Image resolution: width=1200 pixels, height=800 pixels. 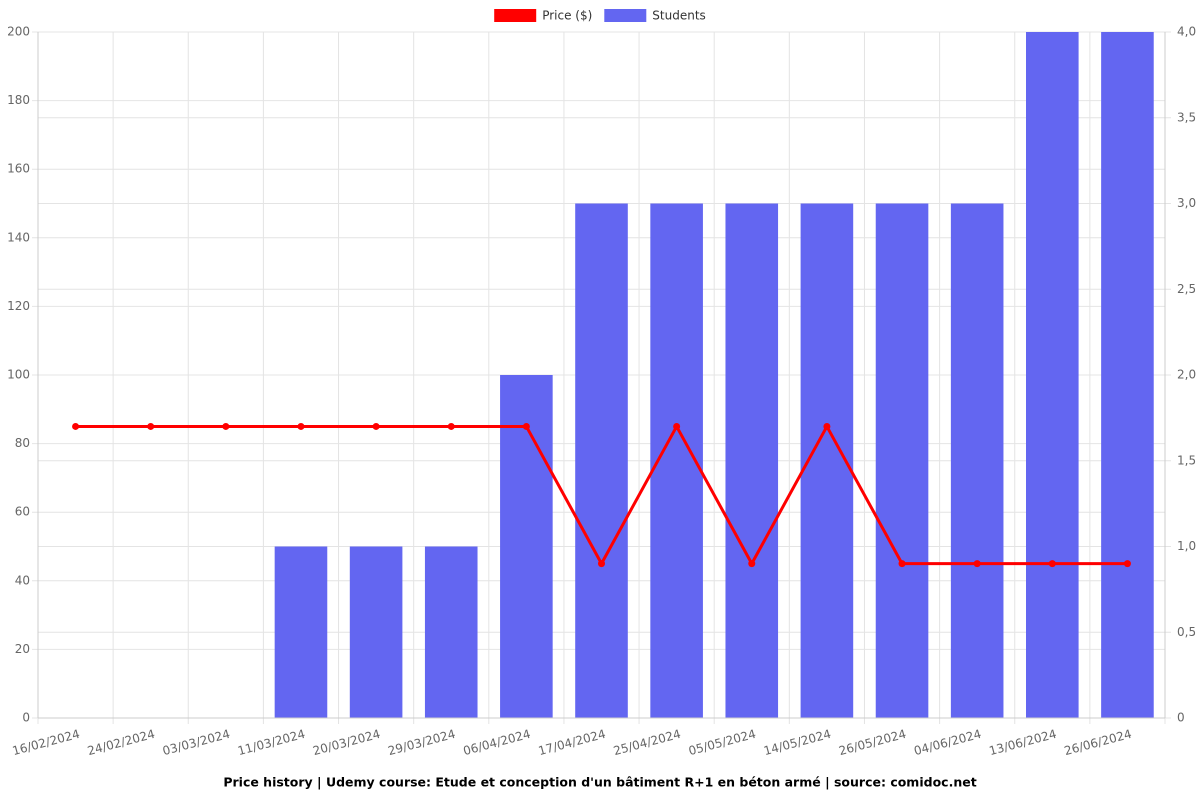 I want to click on x-tick-label: 13/06/2024, so click(x=1023, y=742).